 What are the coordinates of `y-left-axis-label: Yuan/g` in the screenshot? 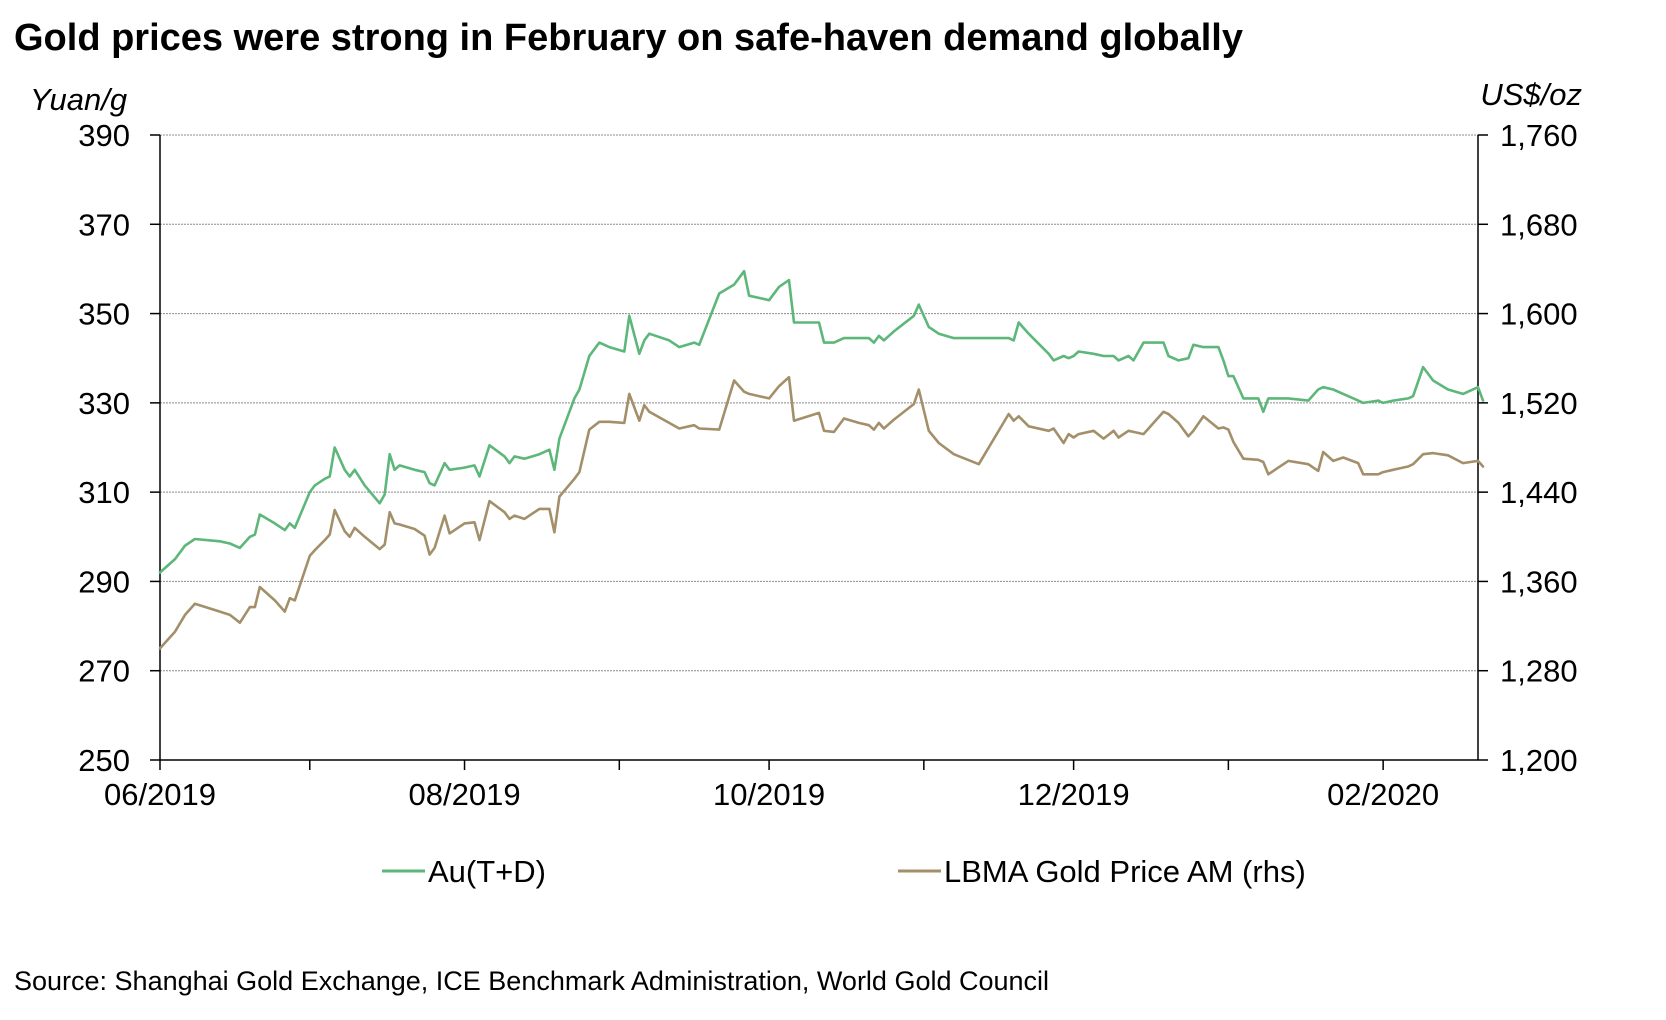 It's located at (78, 99).